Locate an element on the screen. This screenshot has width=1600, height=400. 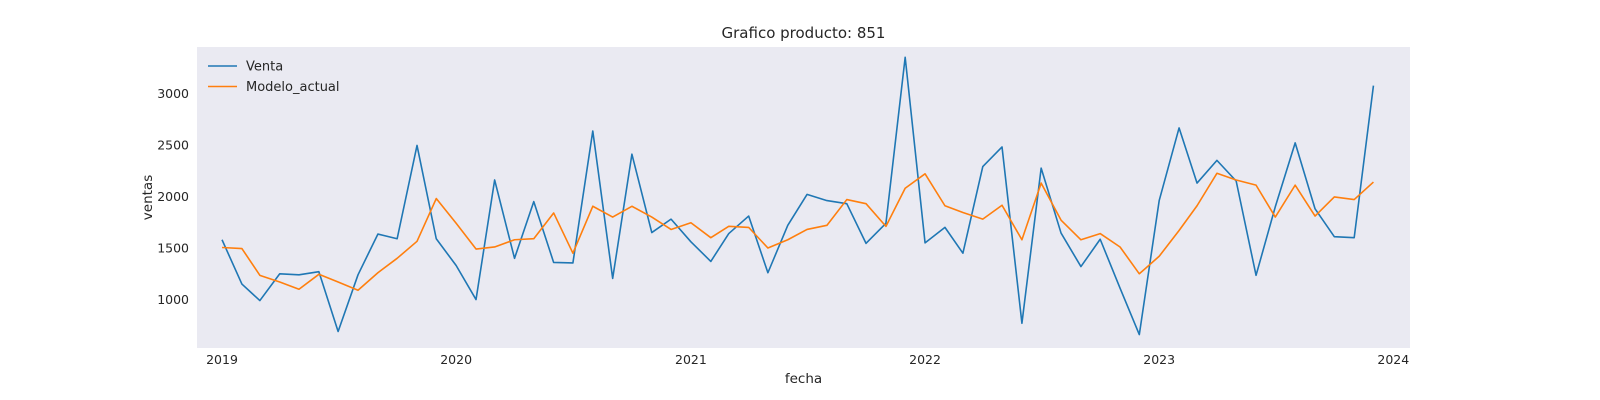
y-axis-label: ventas is located at coordinates (148, 197).